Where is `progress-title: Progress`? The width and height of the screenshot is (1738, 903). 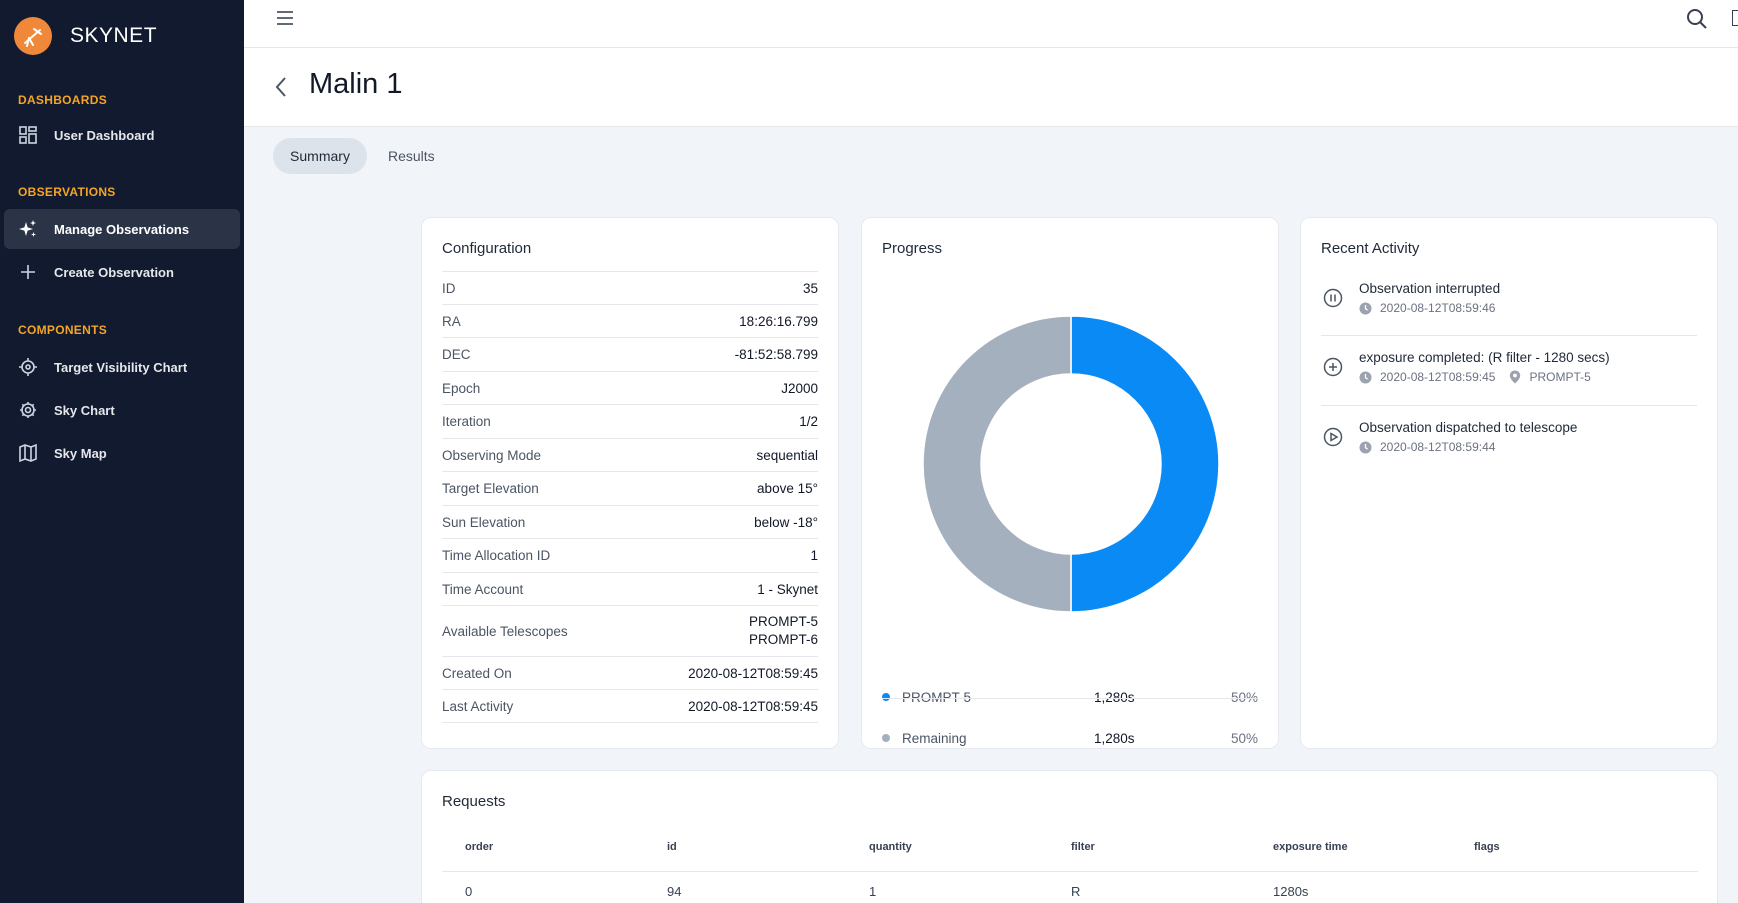
progress-title: Progress is located at coordinates (912, 248).